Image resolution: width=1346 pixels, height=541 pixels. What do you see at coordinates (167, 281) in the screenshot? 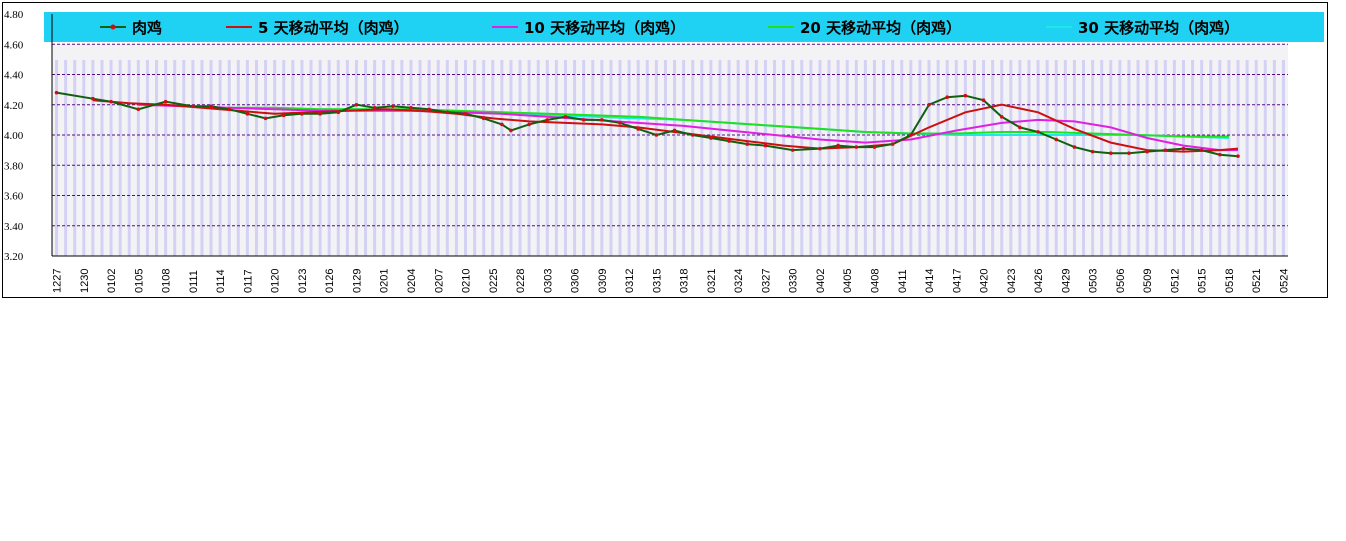
I see `x-tick-label: 0108` at bounding box center [167, 281].